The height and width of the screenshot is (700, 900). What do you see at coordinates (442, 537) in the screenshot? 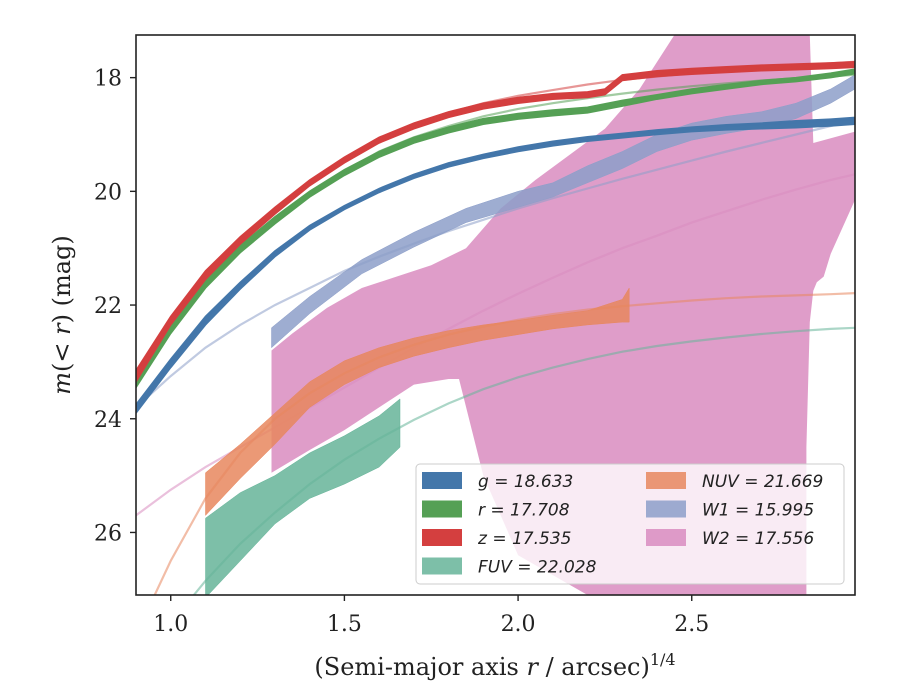
I see `legend-swatch-z` at bounding box center [442, 537].